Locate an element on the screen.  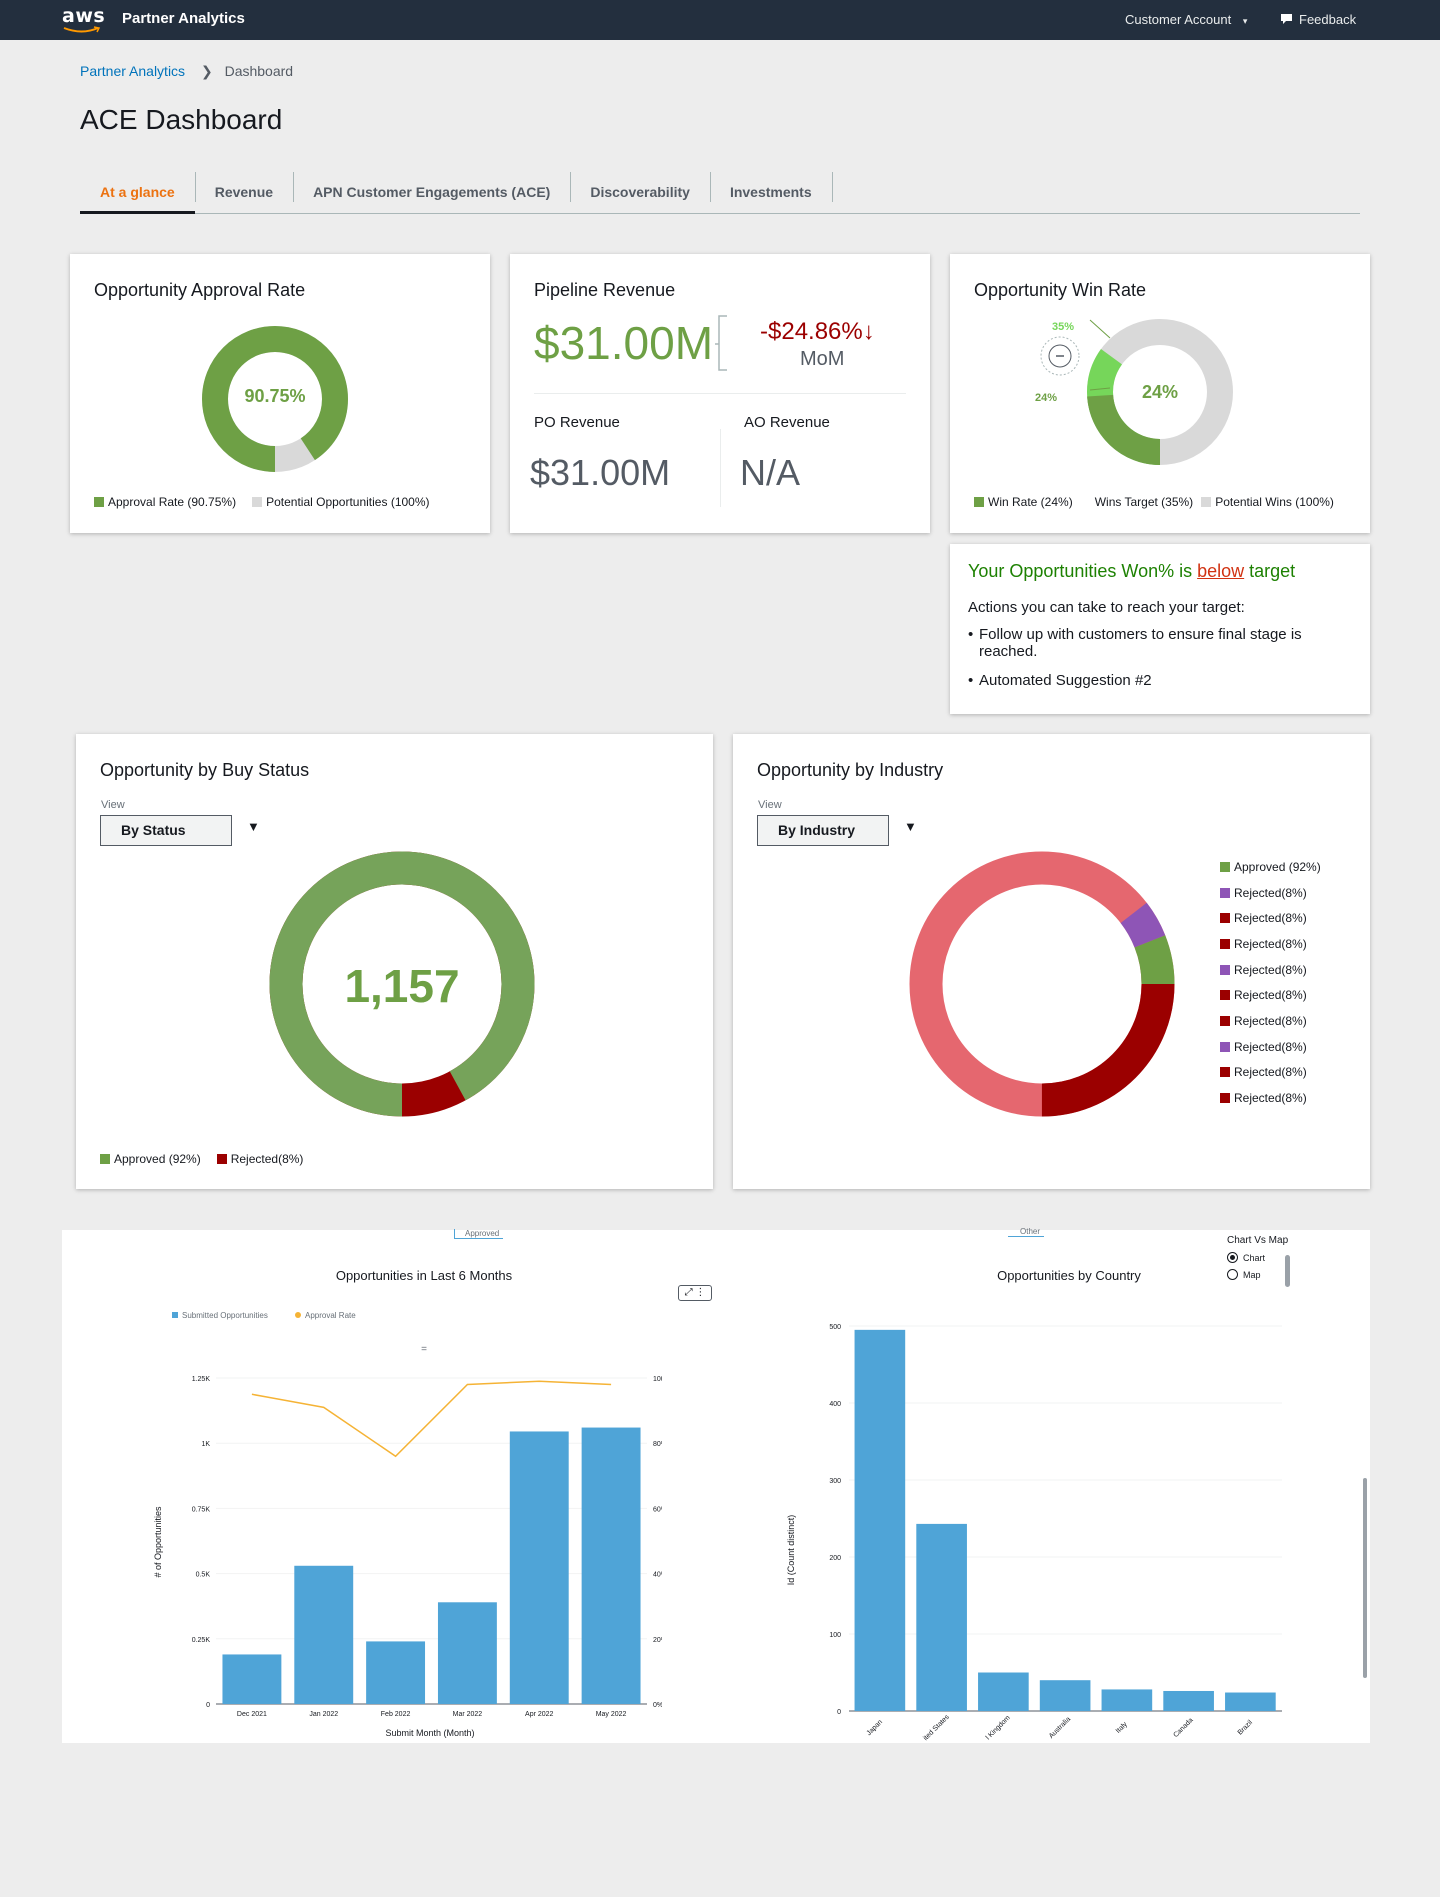
chart-options-button: ⤢ ⋮ is located at coordinates (695, 1293).